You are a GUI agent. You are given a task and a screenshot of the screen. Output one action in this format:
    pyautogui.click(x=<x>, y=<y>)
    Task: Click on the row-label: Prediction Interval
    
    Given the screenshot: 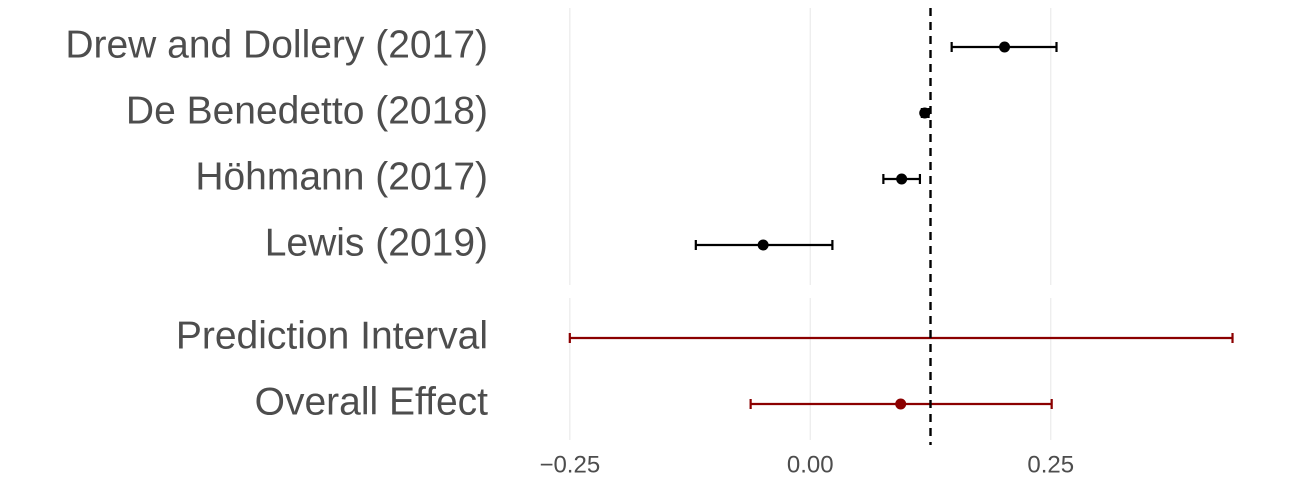 What is the action you would take?
    pyautogui.click(x=332, y=335)
    